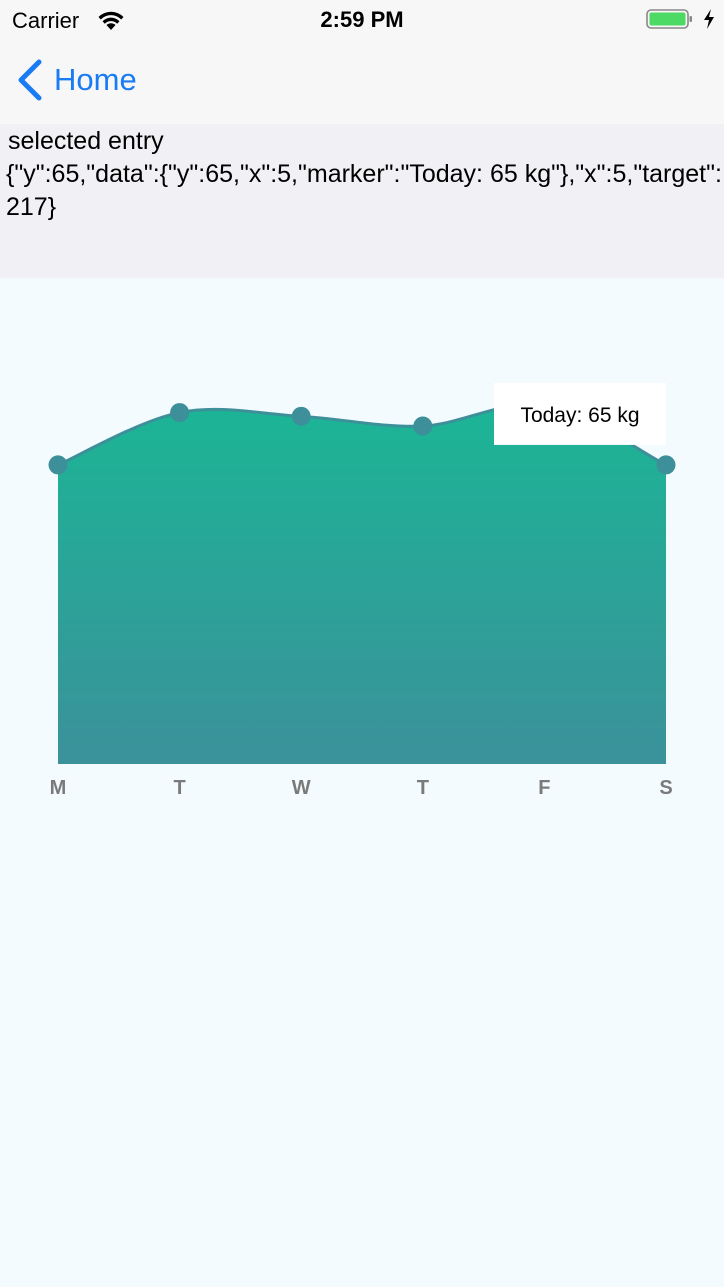  Describe the element at coordinates (709, 19) in the screenshot. I see `charging-bolt-icon` at that location.